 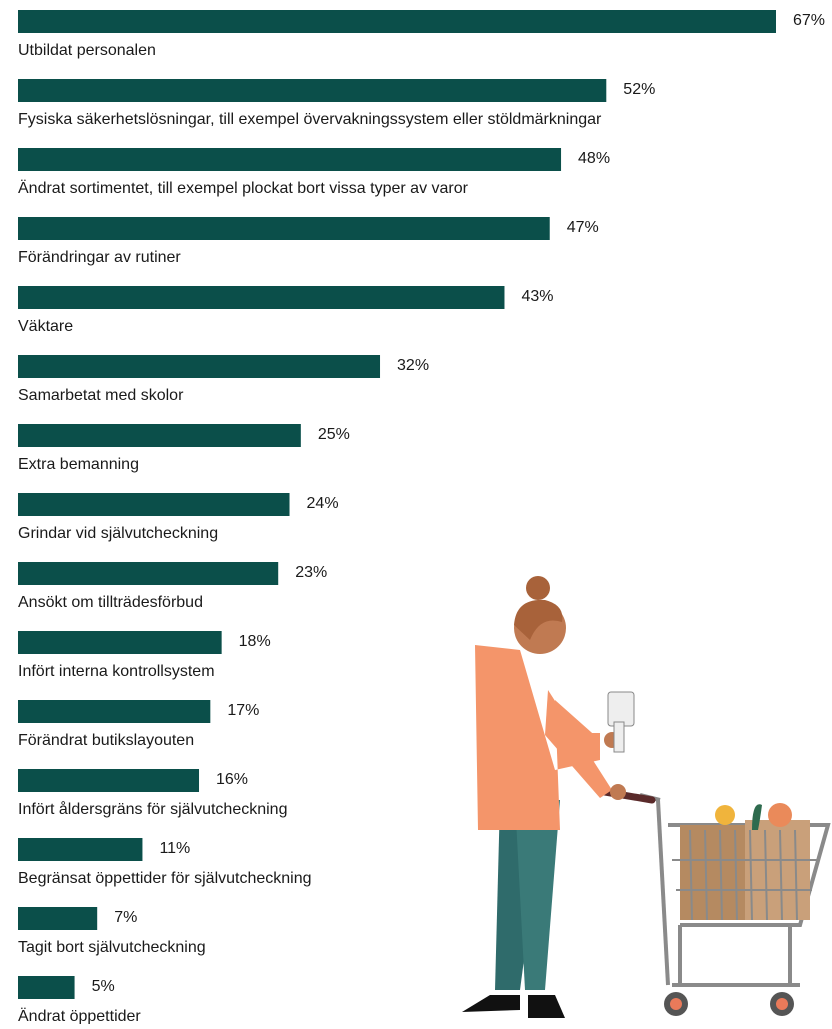 I want to click on category-label: Väktare, so click(x=45, y=326).